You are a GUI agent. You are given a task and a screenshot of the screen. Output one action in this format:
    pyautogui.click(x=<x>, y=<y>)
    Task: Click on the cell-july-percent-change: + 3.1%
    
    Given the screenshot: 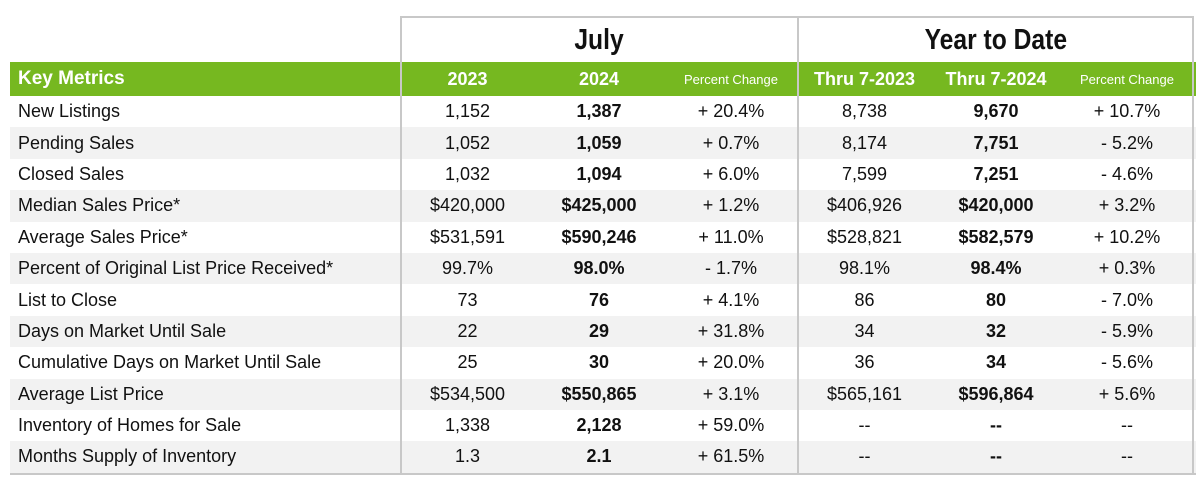 What is the action you would take?
    pyautogui.click(x=731, y=393)
    